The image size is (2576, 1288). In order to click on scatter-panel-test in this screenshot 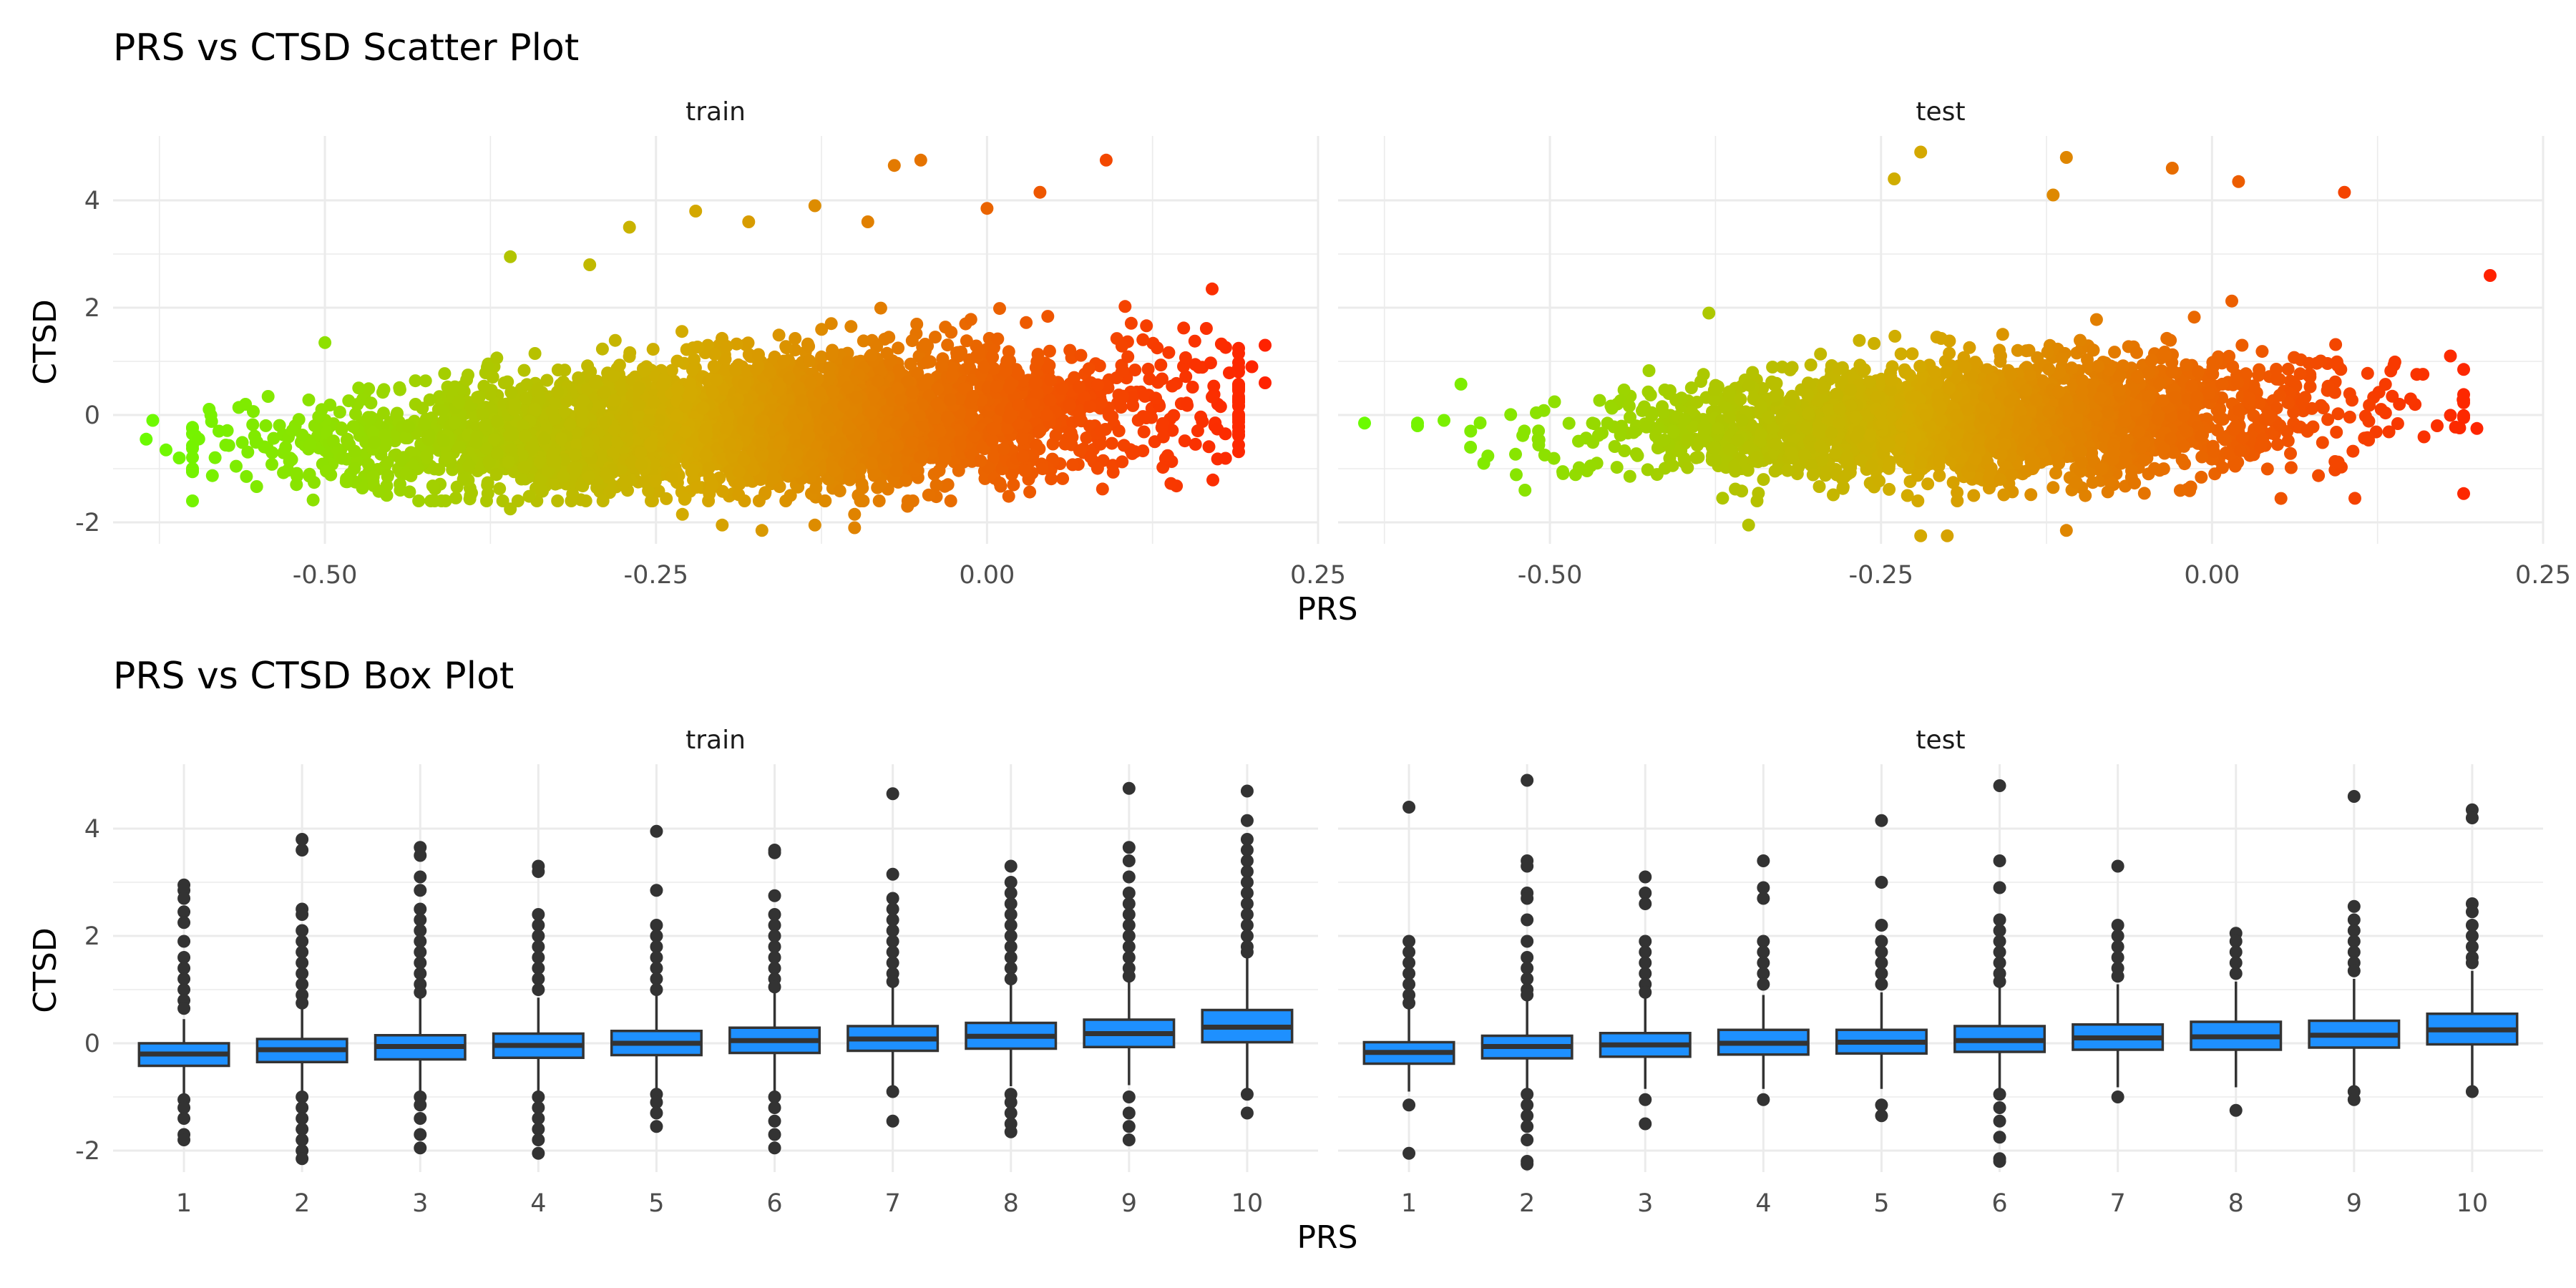, I will do `click(1941, 340)`.